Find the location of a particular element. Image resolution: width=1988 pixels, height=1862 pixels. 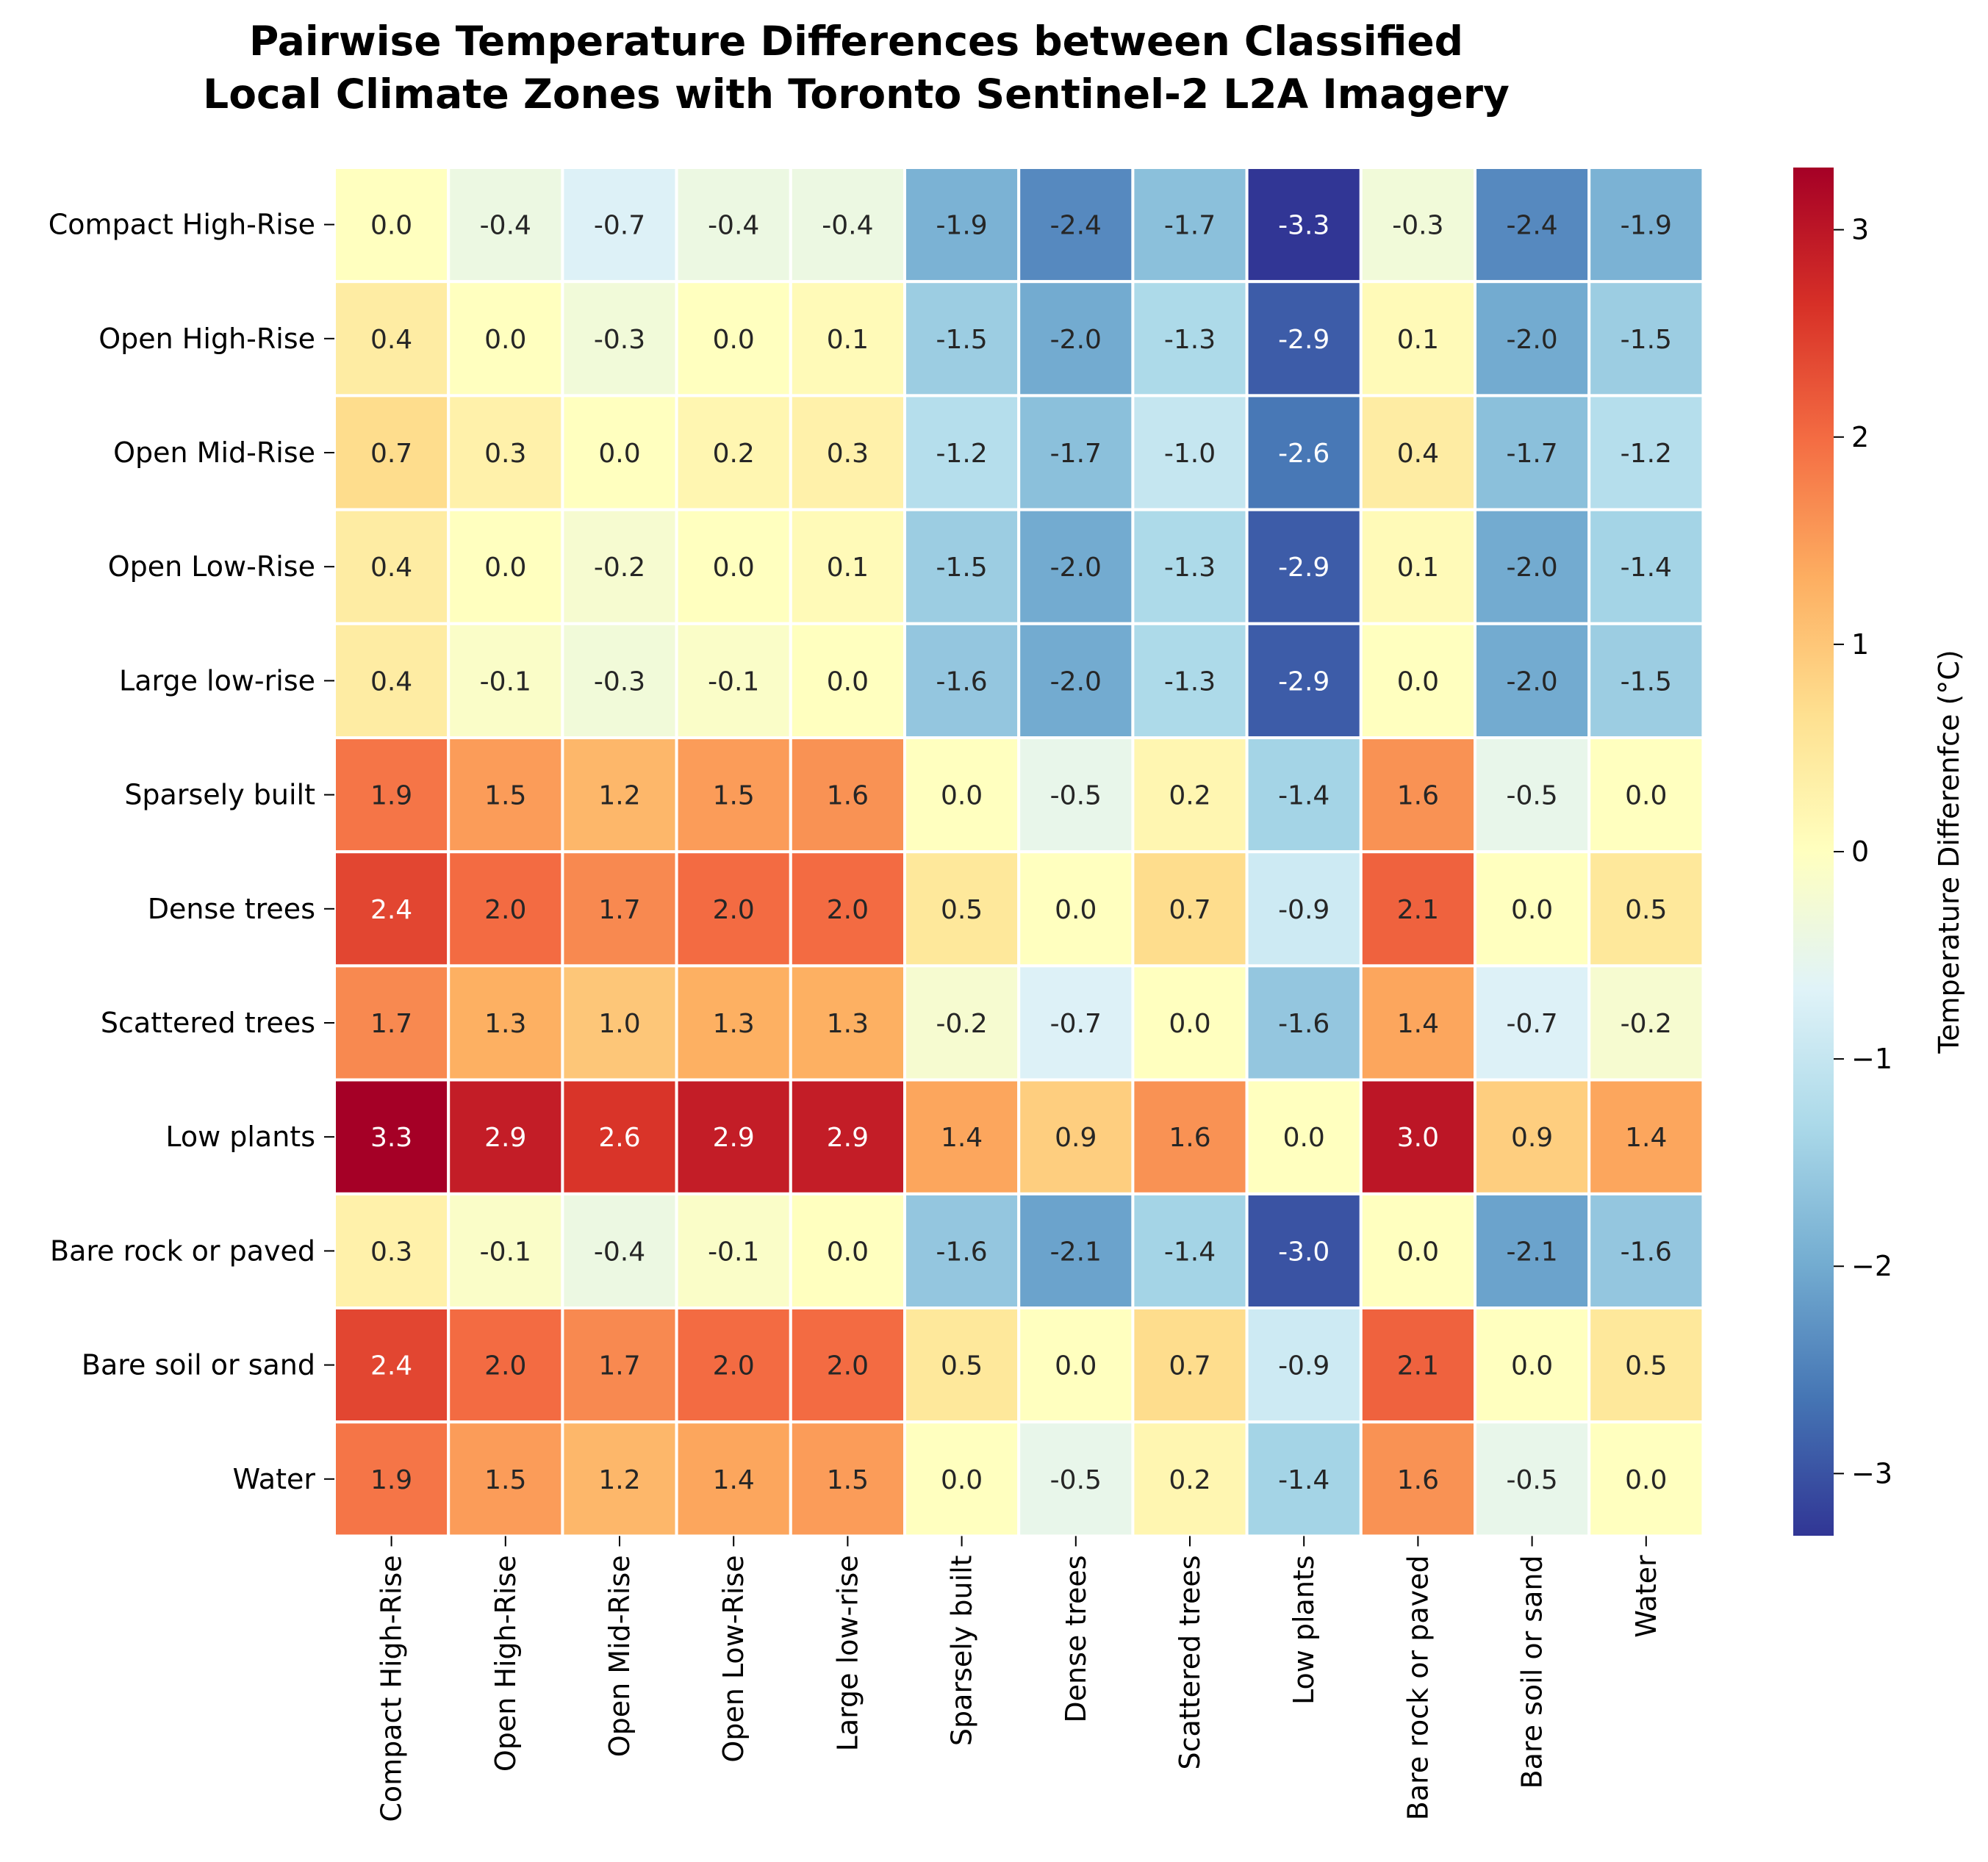

cell-value-label-r0-c1: -0.4 is located at coordinates (505, 226).